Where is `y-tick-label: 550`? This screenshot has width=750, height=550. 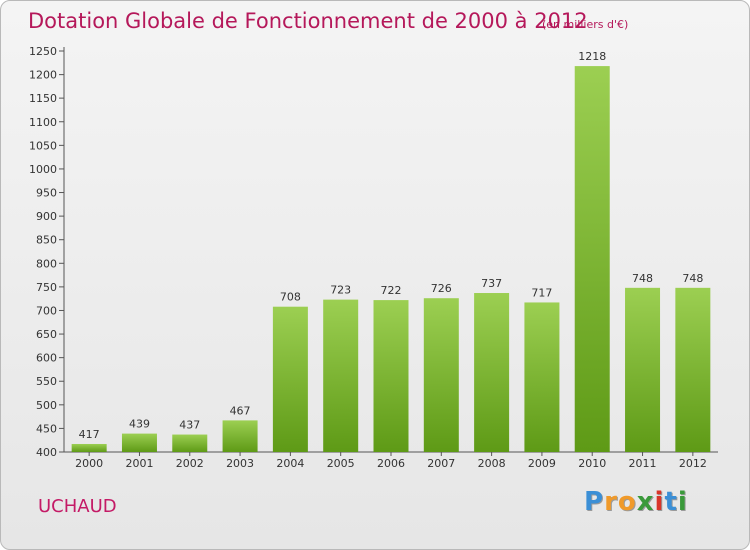
y-tick-label: 550 is located at coordinates (46, 381).